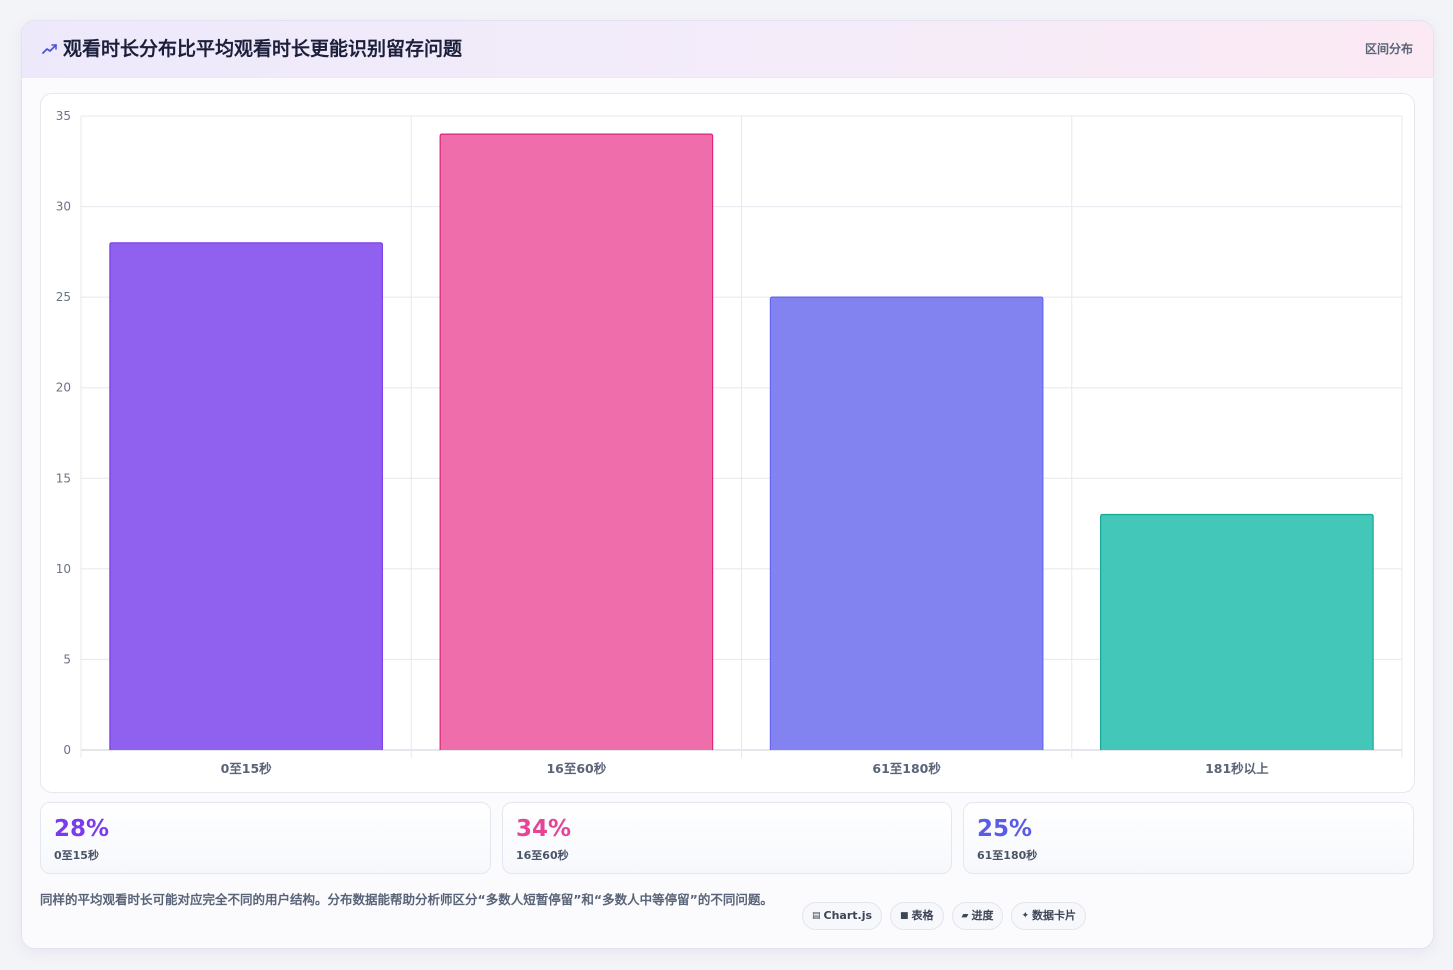  I want to click on x-tick-label: 0至15秒, so click(247, 768).